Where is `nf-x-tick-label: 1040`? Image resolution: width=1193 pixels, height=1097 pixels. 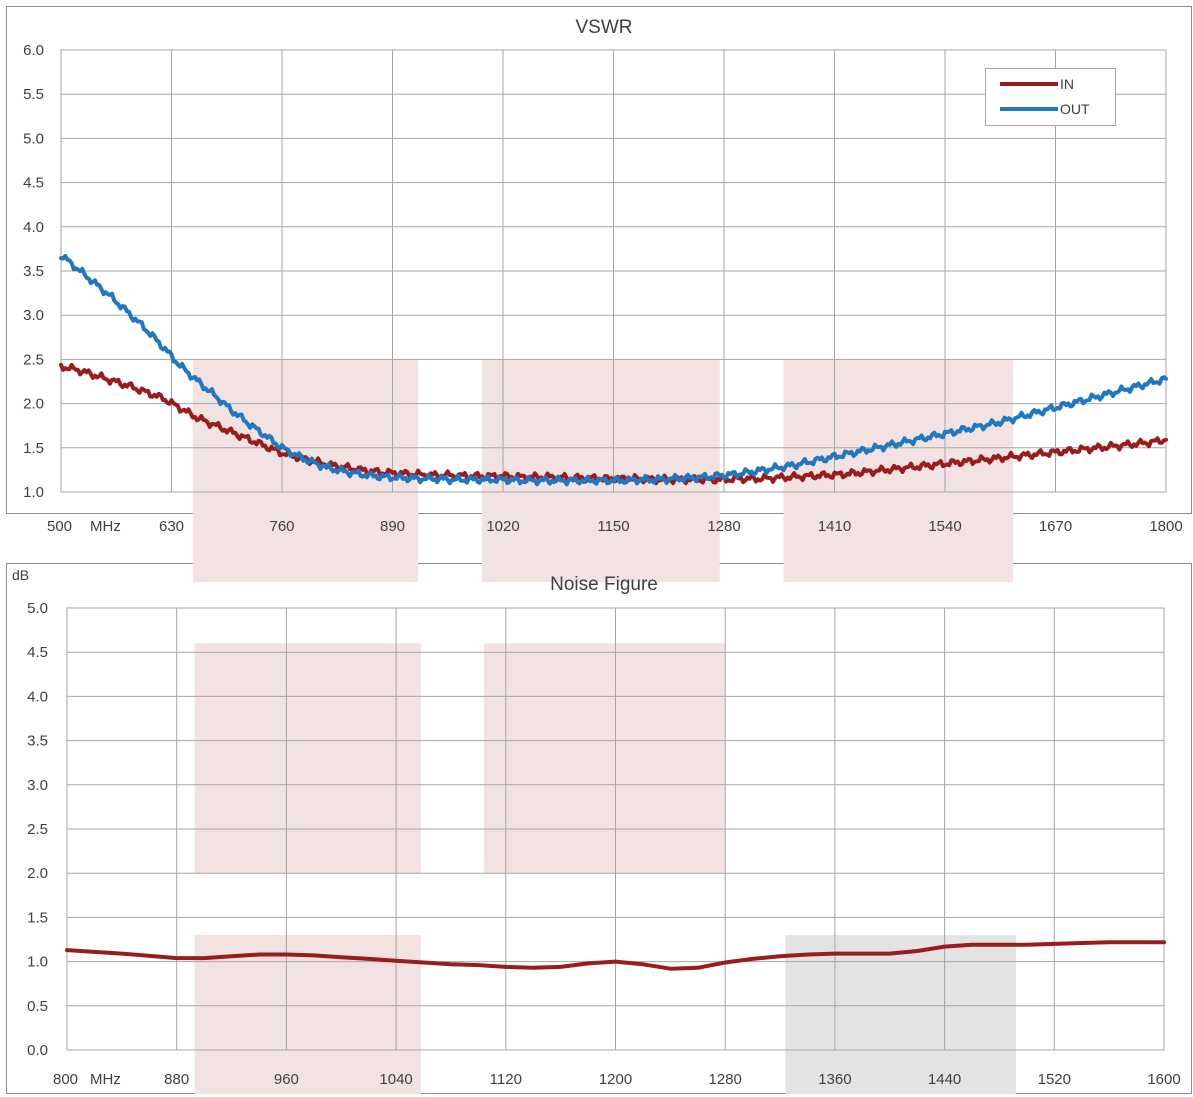 nf-x-tick-label: 1040 is located at coordinates (395, 1079).